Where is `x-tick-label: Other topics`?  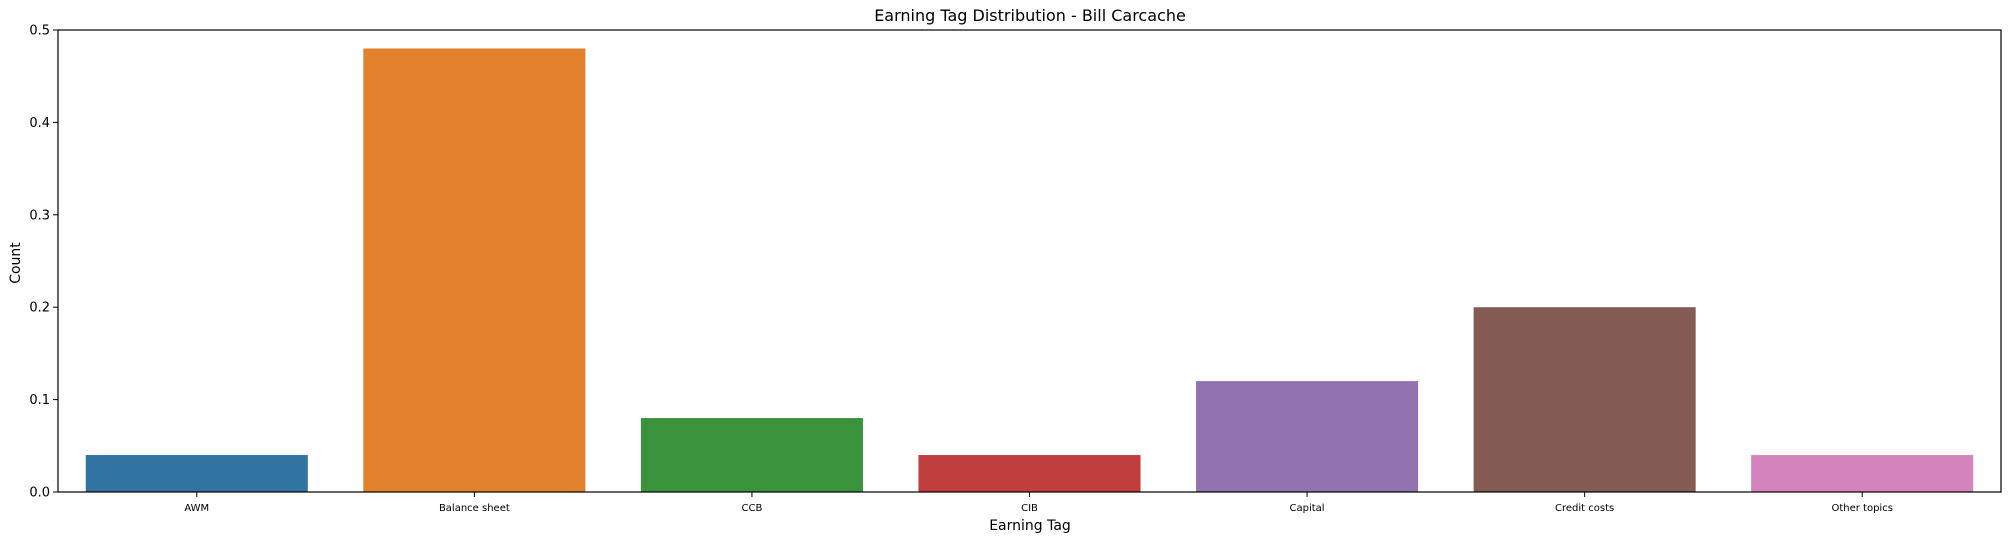
x-tick-label: Other topics is located at coordinates (1861, 508).